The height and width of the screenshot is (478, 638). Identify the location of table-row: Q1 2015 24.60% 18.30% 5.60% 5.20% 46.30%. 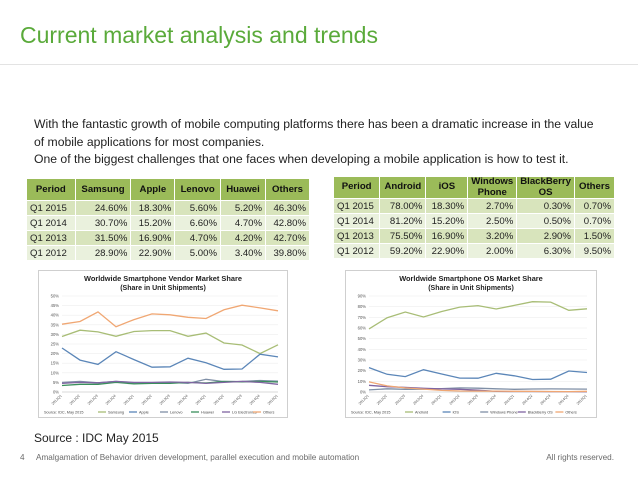
(168, 208).